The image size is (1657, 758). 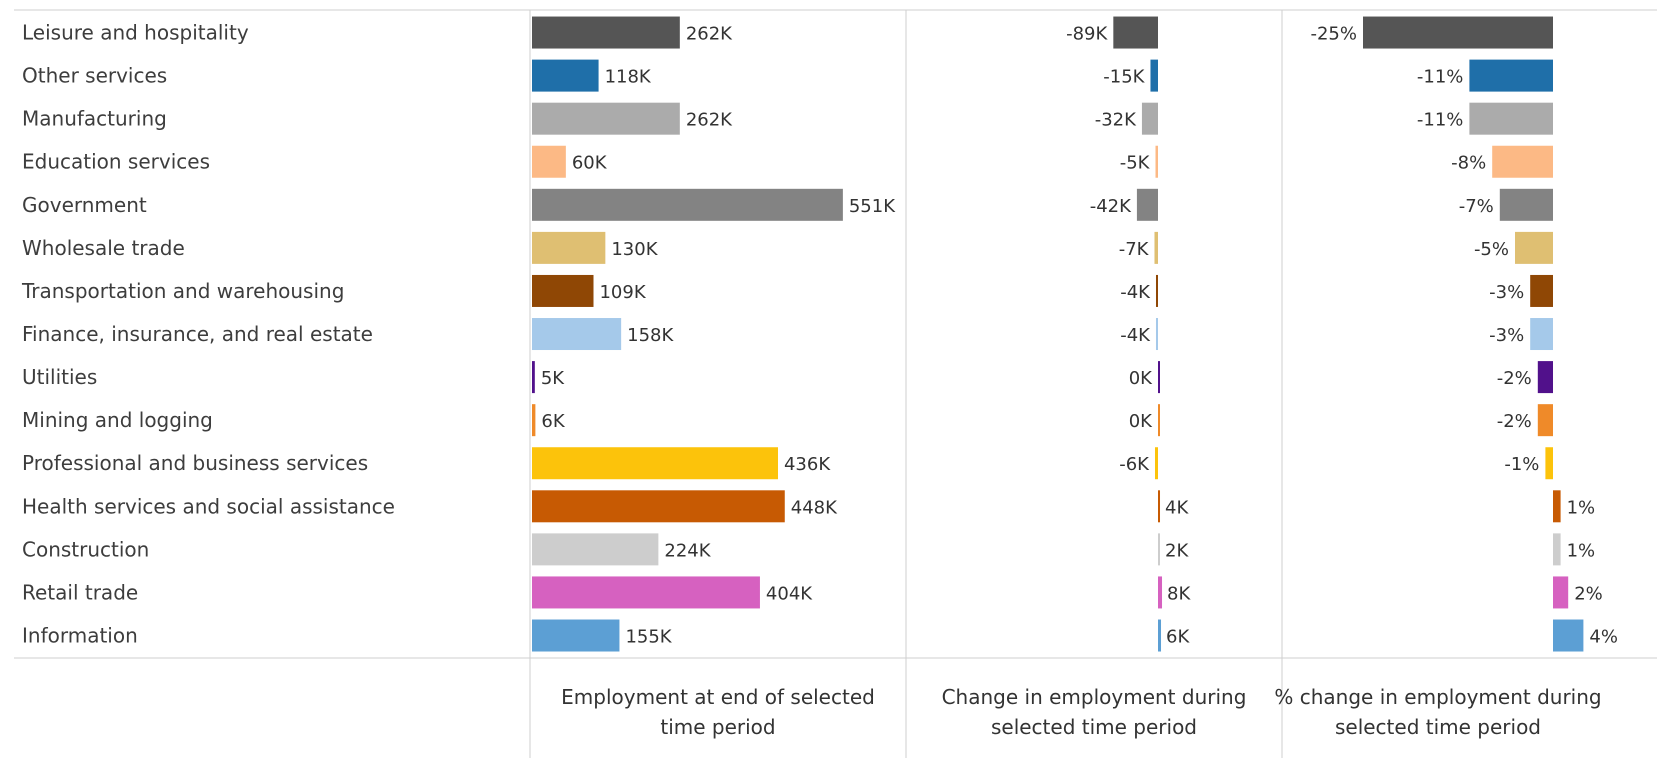 What do you see at coordinates (534, 420) in the screenshot?
I see `employment-bar-mining-and-logging` at bounding box center [534, 420].